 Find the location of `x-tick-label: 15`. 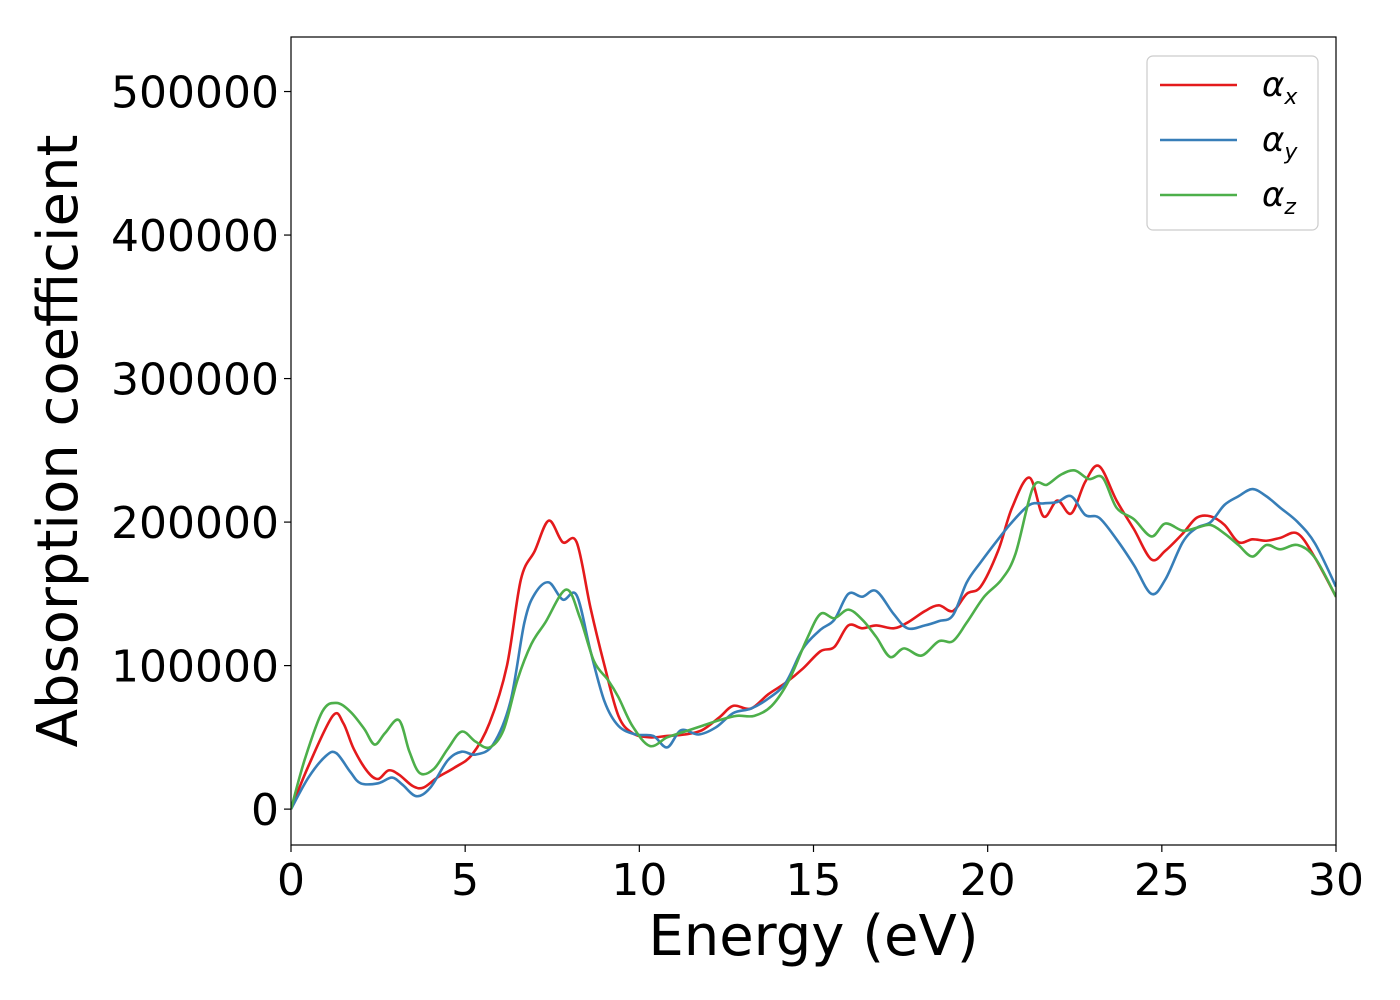

x-tick-label: 15 is located at coordinates (814, 880).